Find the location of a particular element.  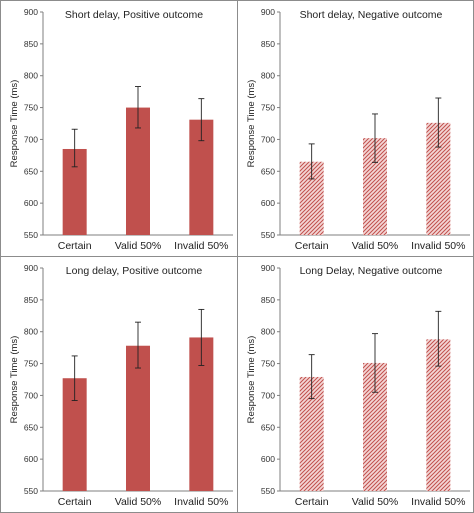

chart-title: Long Delay, Negative outcome is located at coordinates (371, 271).